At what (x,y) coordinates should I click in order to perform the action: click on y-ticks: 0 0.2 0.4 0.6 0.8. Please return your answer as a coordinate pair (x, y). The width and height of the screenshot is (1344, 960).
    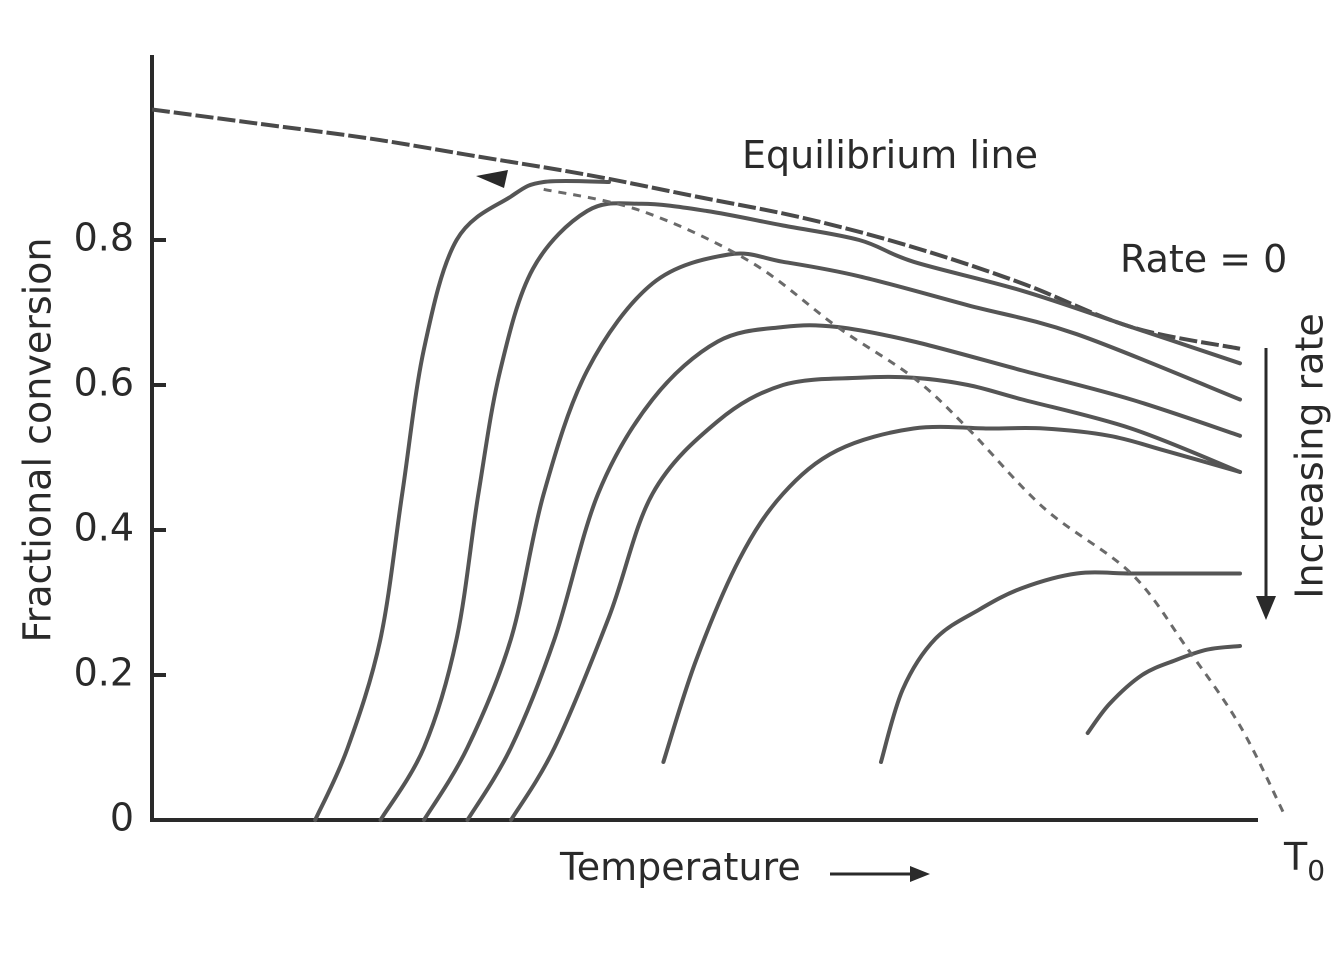
    Looking at the image, I should click on (120, 528).